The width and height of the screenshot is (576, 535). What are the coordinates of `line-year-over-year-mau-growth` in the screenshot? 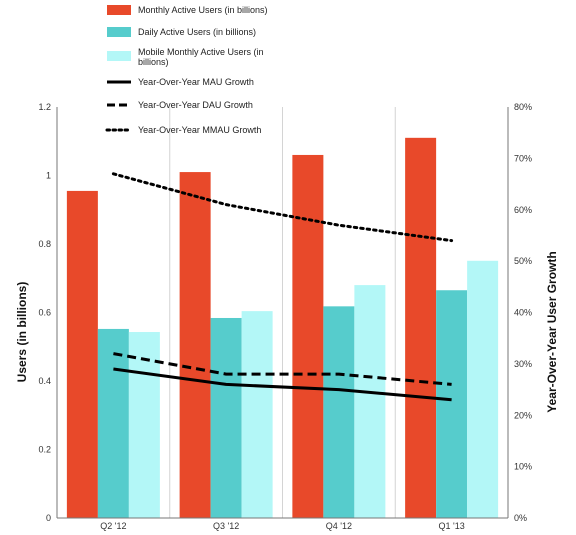 It's located at (282, 384).